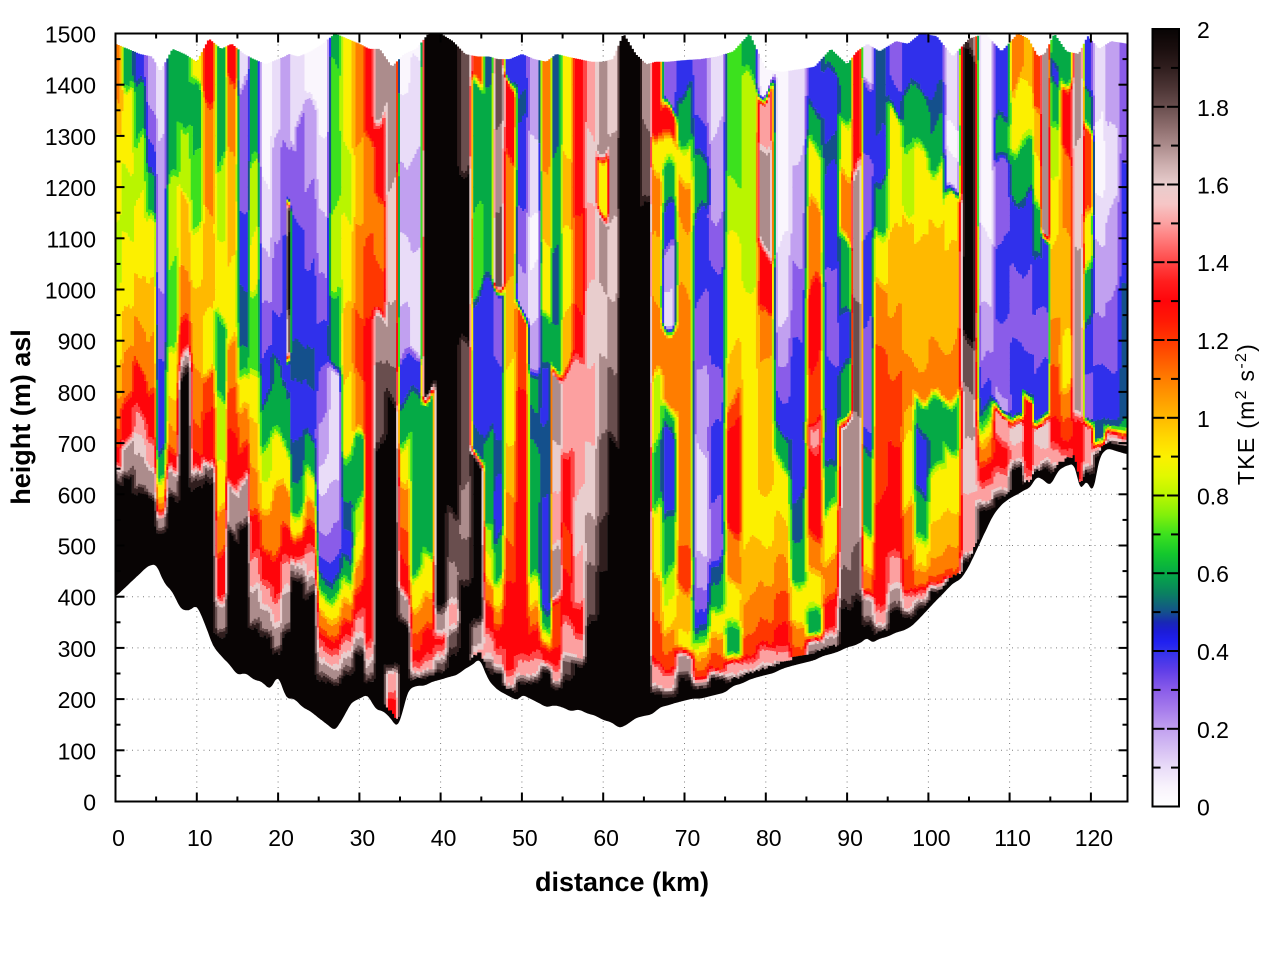 The height and width of the screenshot is (960, 1280). I want to click on svg-text: 110, so click(1012, 838).